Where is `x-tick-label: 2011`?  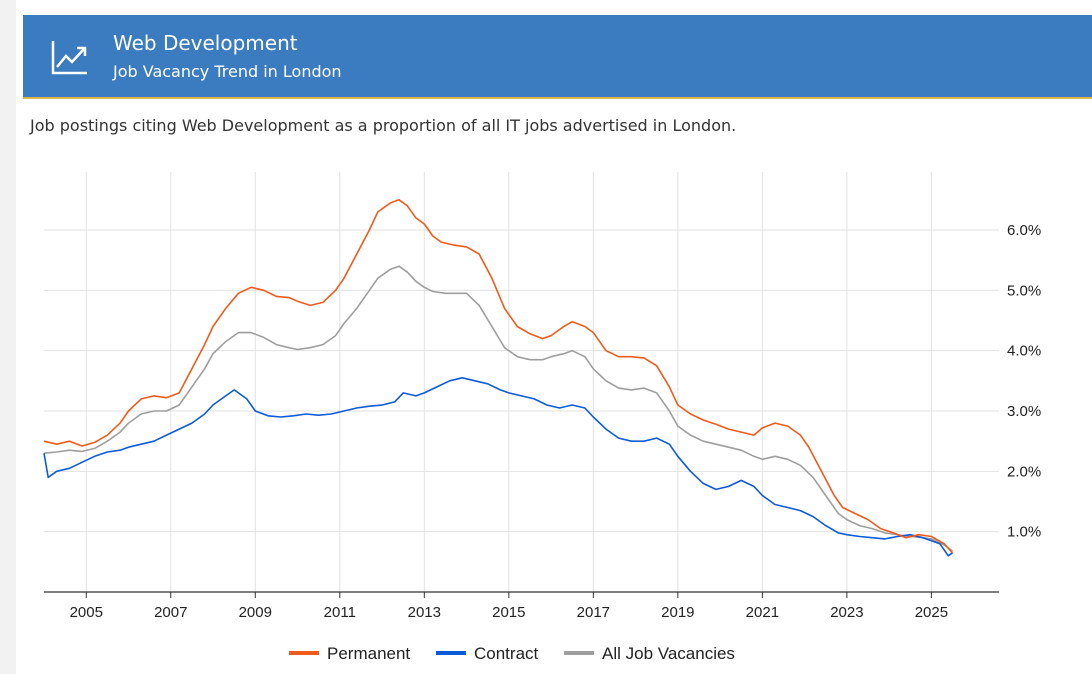 x-tick-label: 2011 is located at coordinates (340, 612).